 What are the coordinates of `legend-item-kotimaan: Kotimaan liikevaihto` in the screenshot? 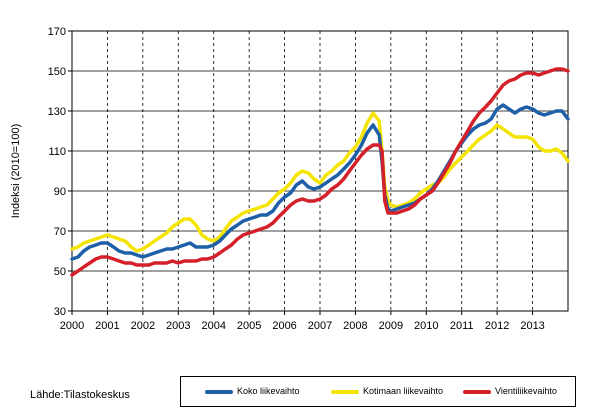 It's located at (387, 391).